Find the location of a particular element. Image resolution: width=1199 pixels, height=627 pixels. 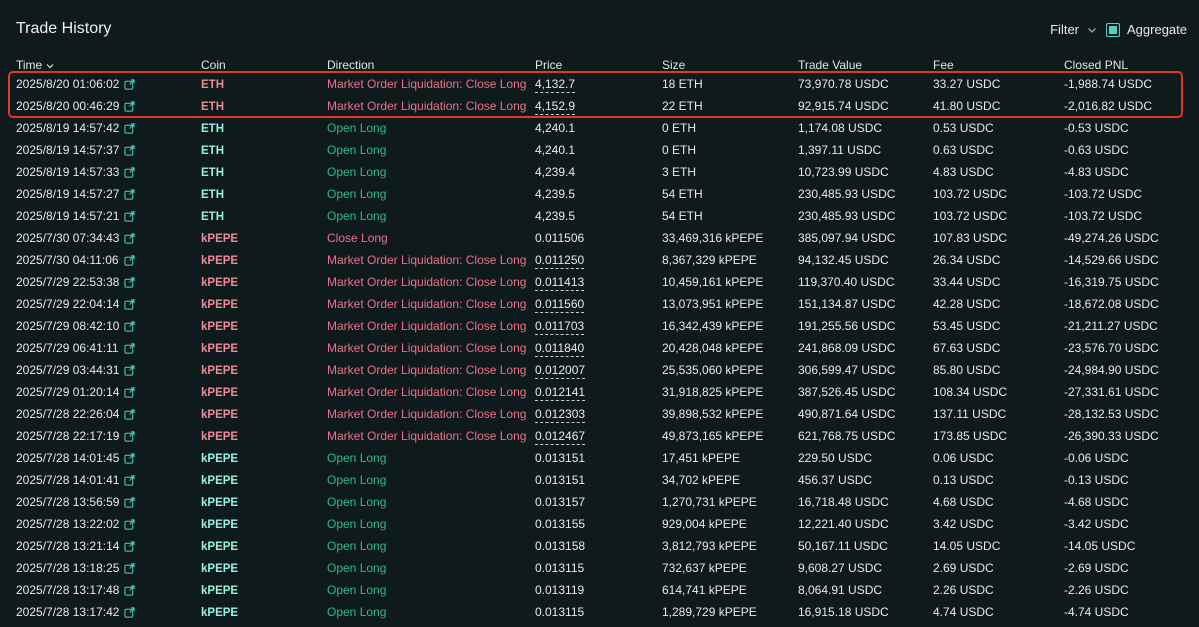

price-value: 0.011840 is located at coordinates (560, 349).